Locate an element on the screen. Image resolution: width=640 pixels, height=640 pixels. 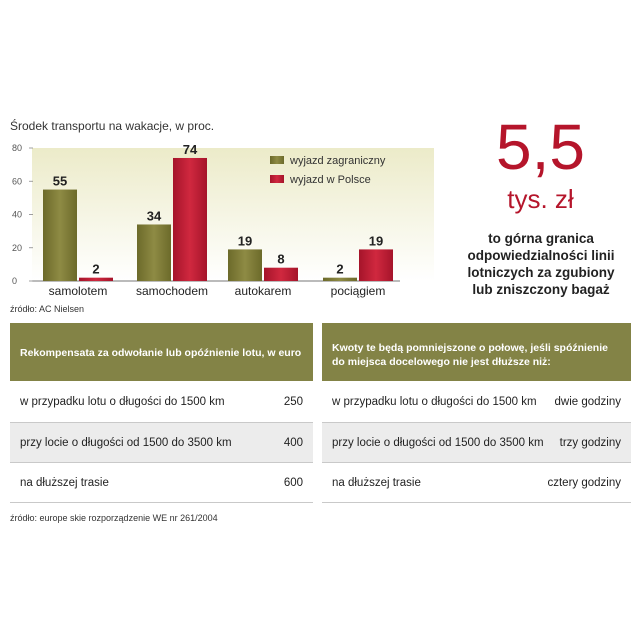
highlight-description-line: odpowiedzialności linii is located at coordinates (541, 255).